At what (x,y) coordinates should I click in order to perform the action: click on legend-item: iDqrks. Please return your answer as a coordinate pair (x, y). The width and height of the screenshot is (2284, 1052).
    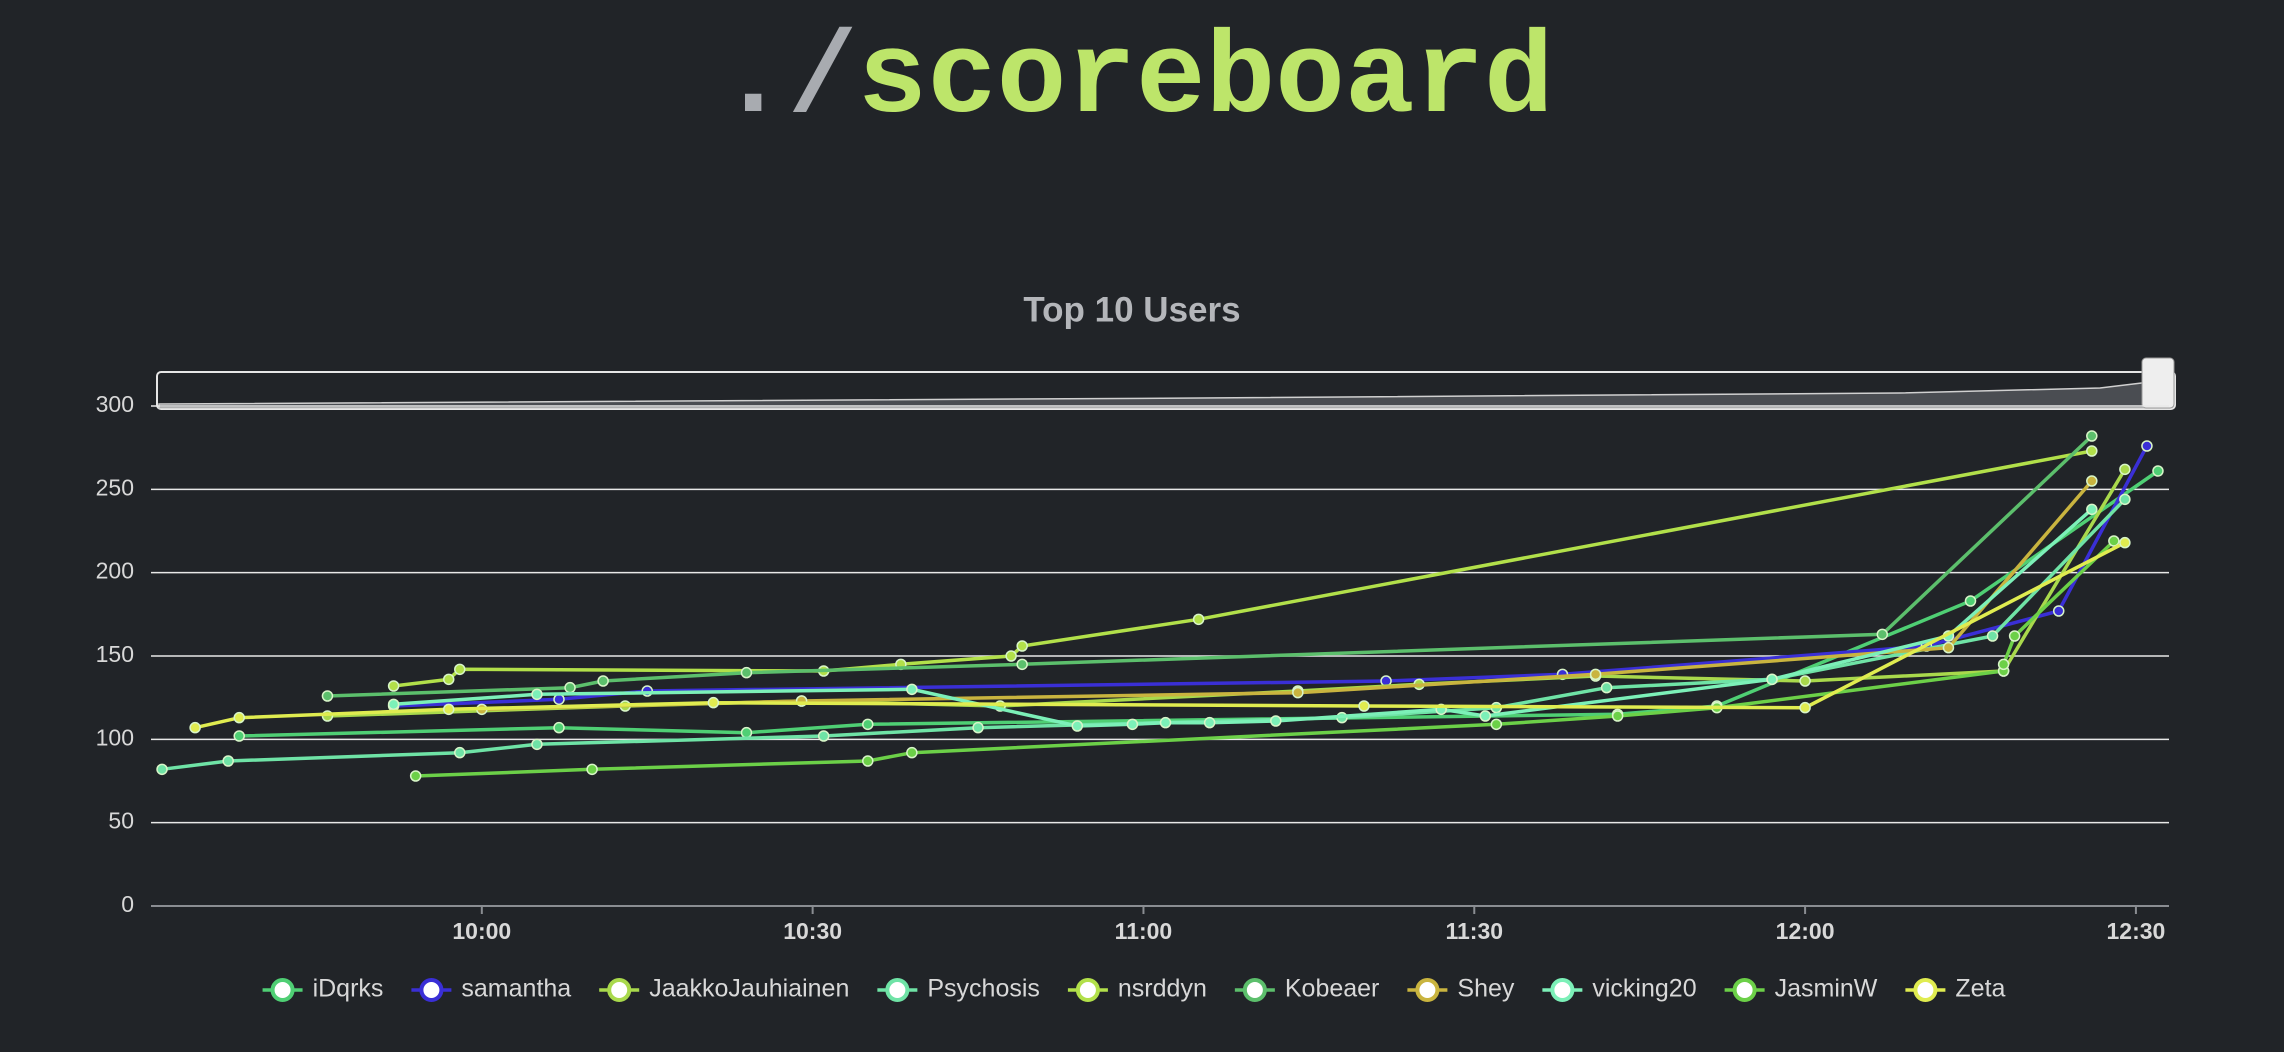
    Looking at the image, I should click on (323, 989).